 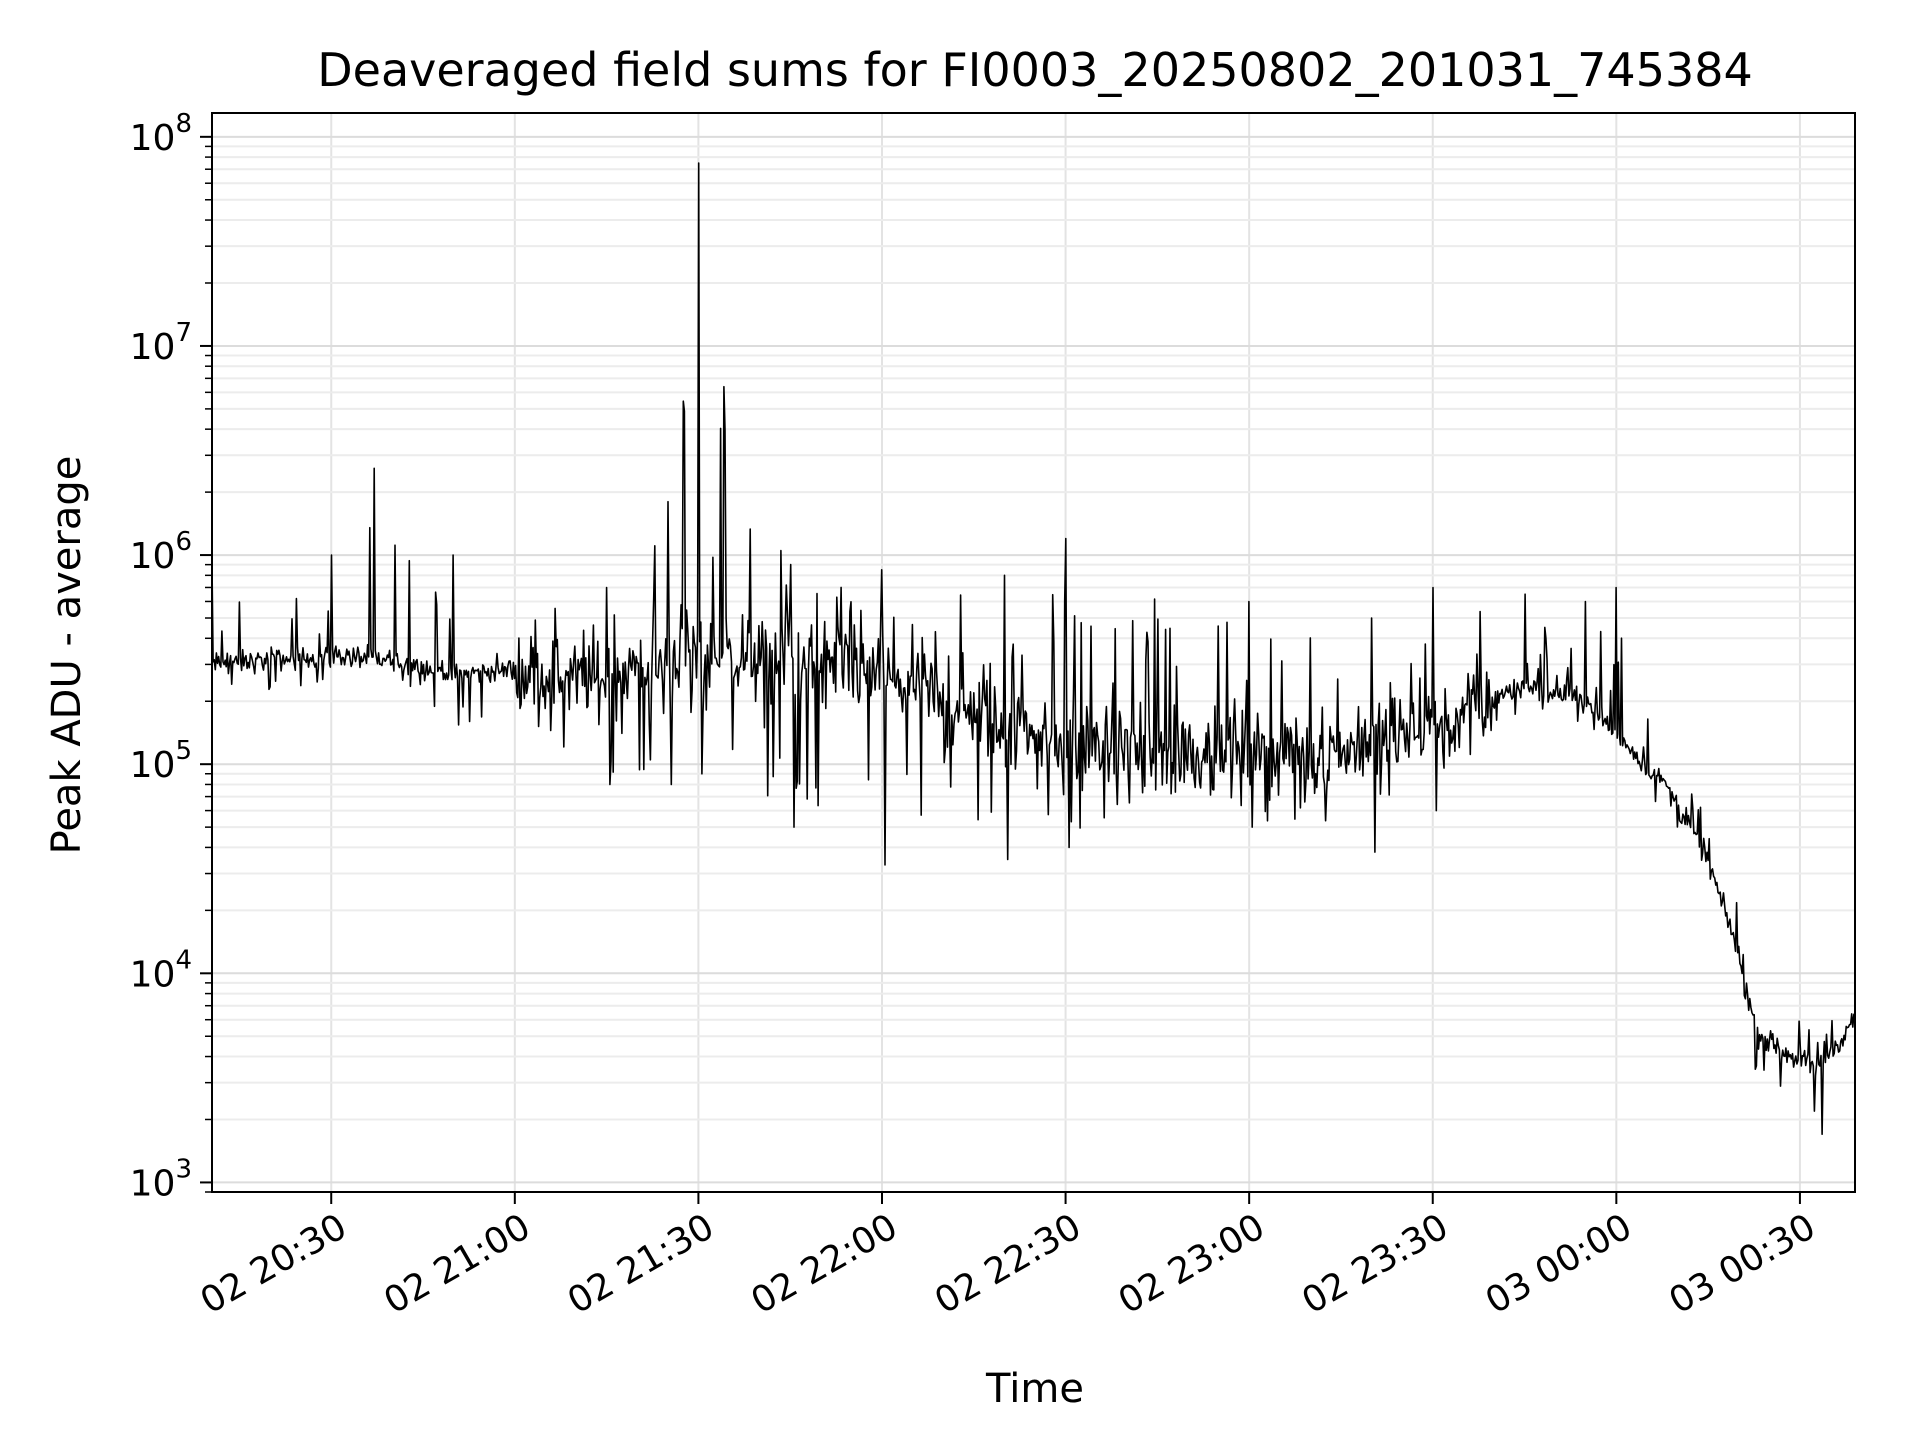 What do you see at coordinates (161, 761) in the screenshot?
I see `y-tick-label: 10⁵` at bounding box center [161, 761].